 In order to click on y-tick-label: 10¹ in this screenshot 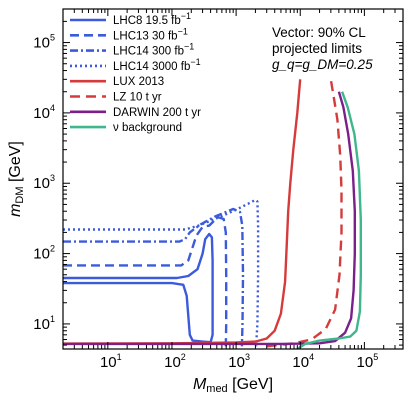, I will do `click(44, 323)`.